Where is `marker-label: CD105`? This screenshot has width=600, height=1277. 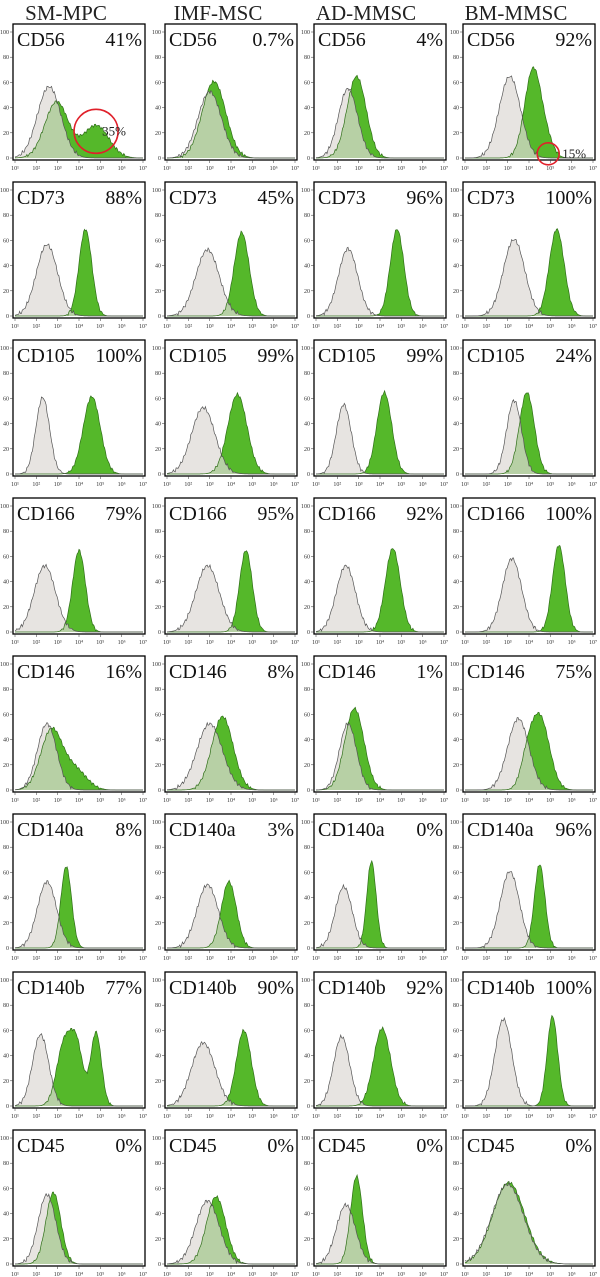
marker-label: CD105 is located at coordinates (46, 356).